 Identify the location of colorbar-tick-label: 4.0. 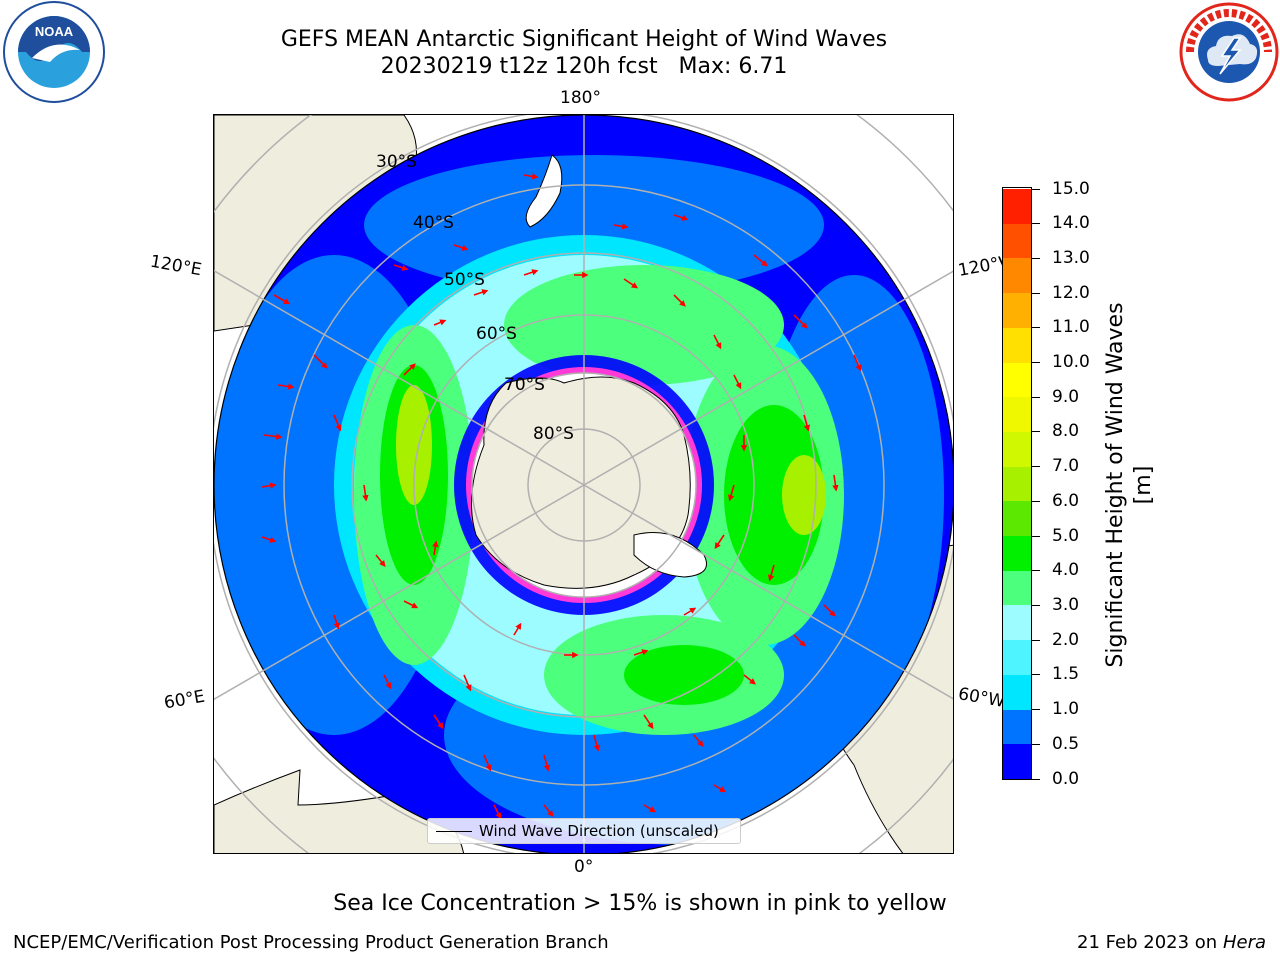
(1066, 570).